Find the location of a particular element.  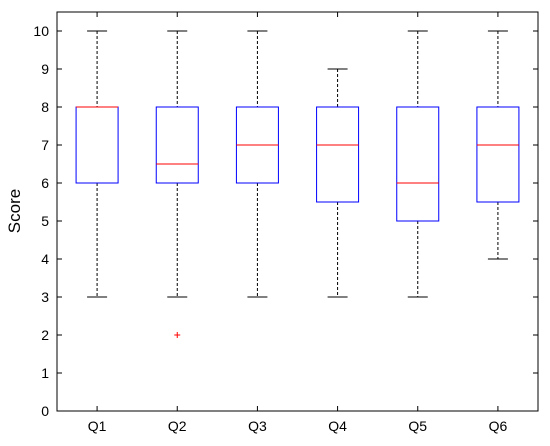

x-tick-label: Q4 is located at coordinates (337, 426).